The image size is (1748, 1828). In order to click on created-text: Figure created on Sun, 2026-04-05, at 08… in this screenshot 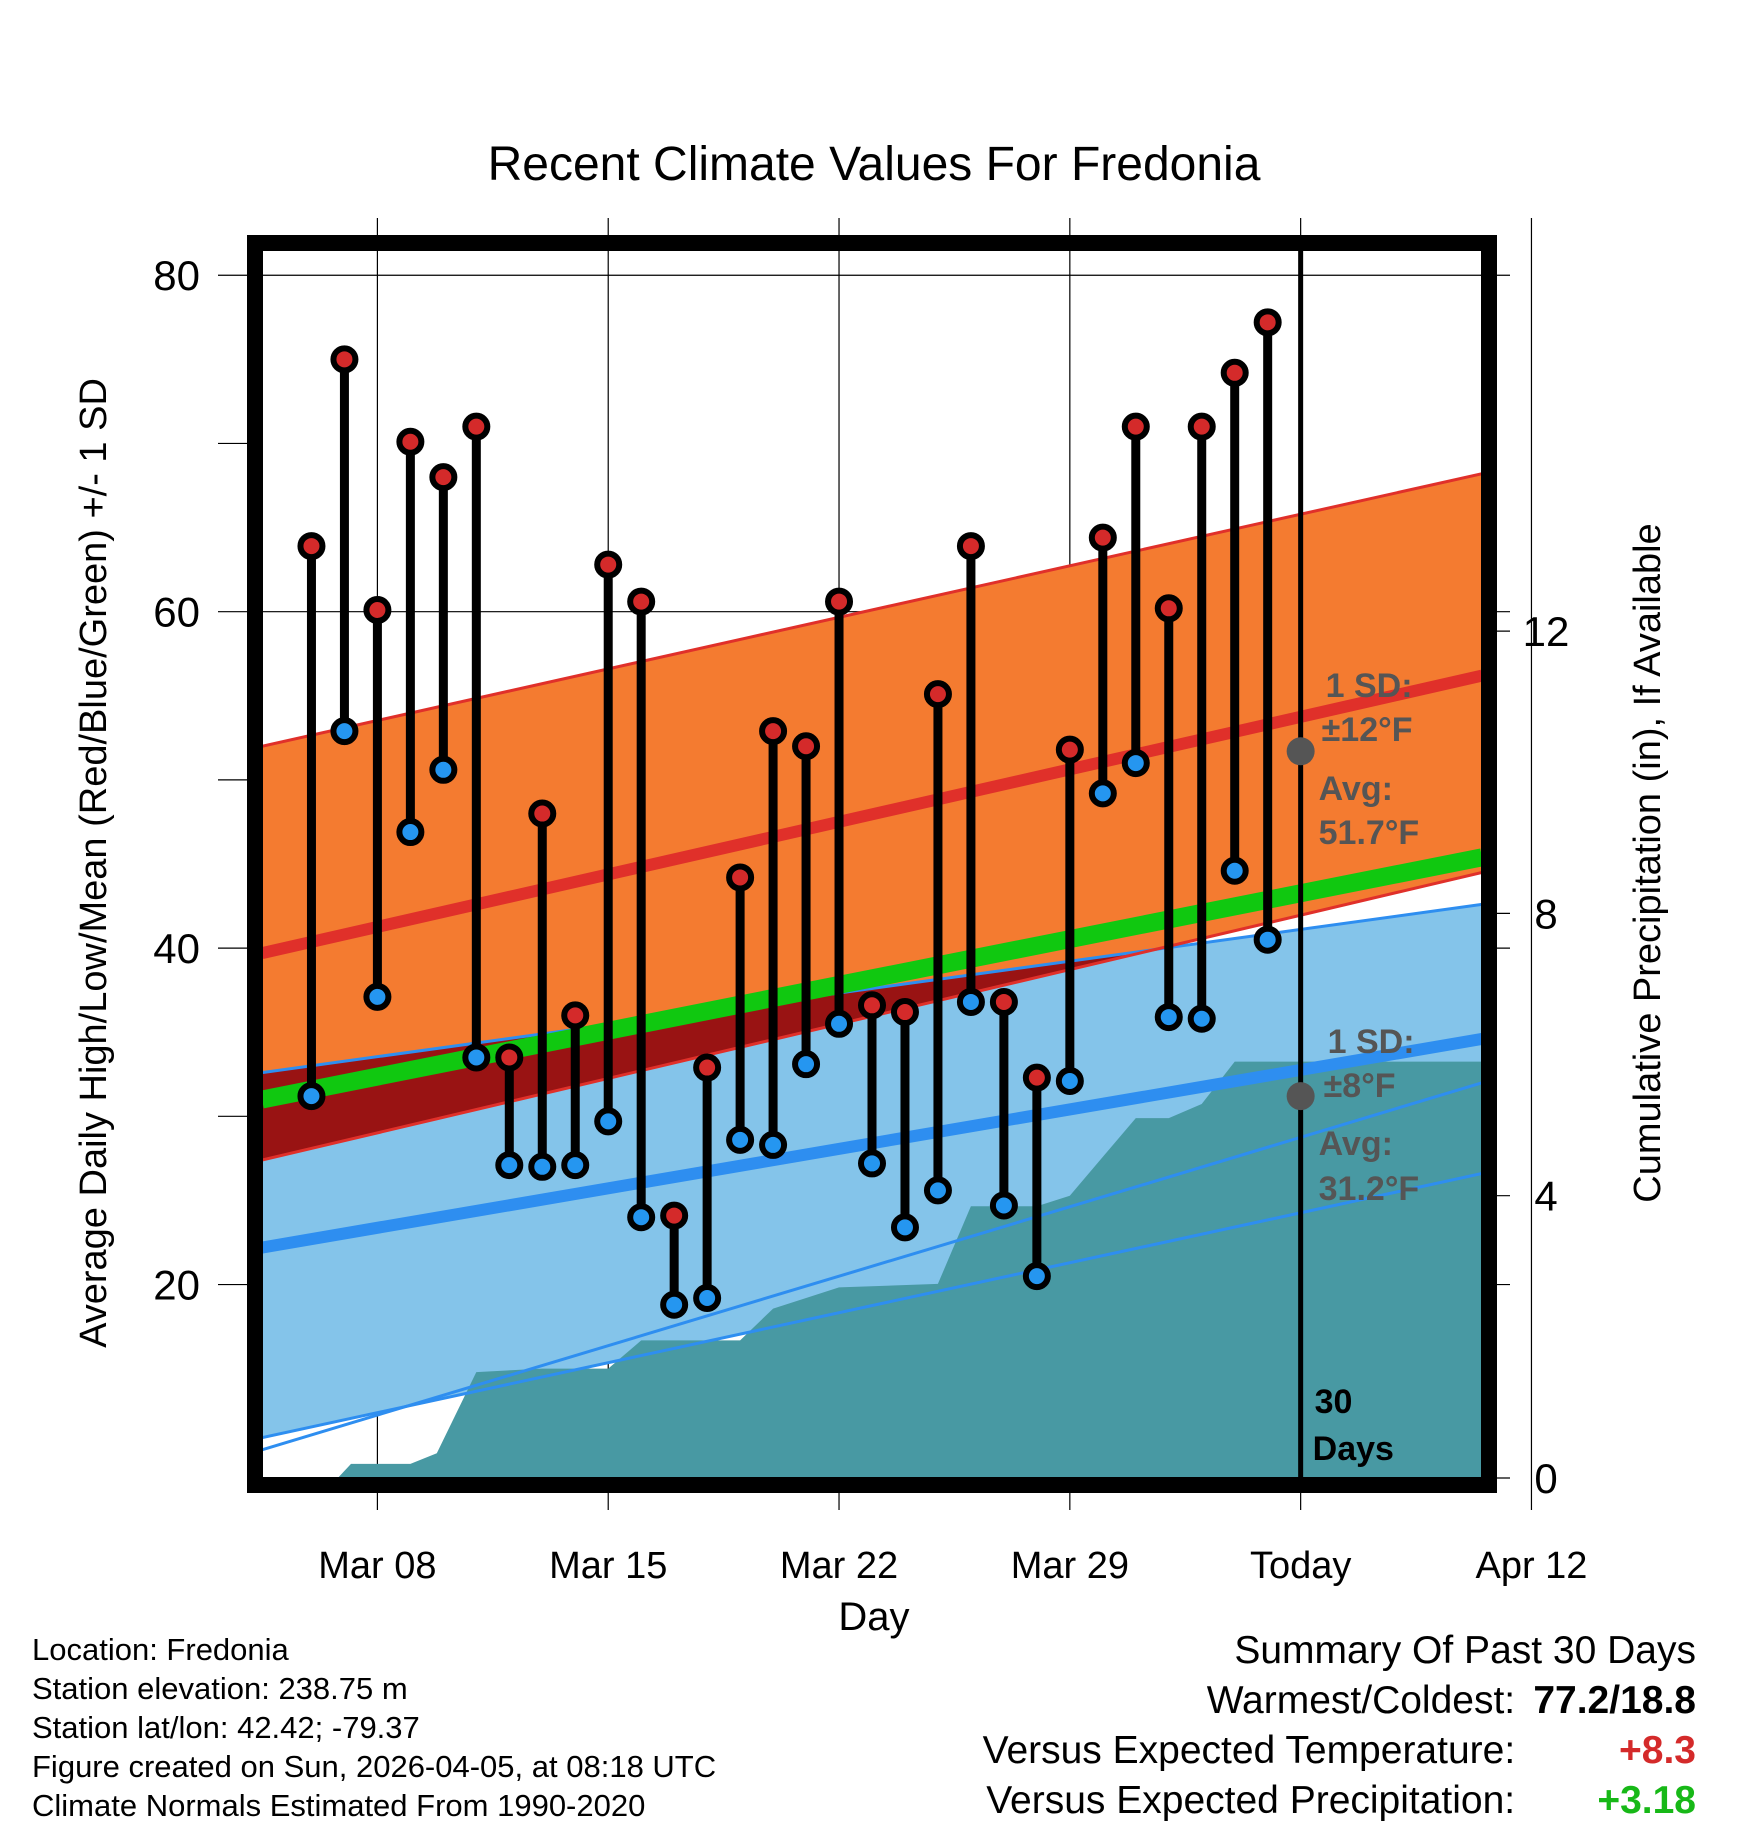, I will do `click(374, 1766)`.